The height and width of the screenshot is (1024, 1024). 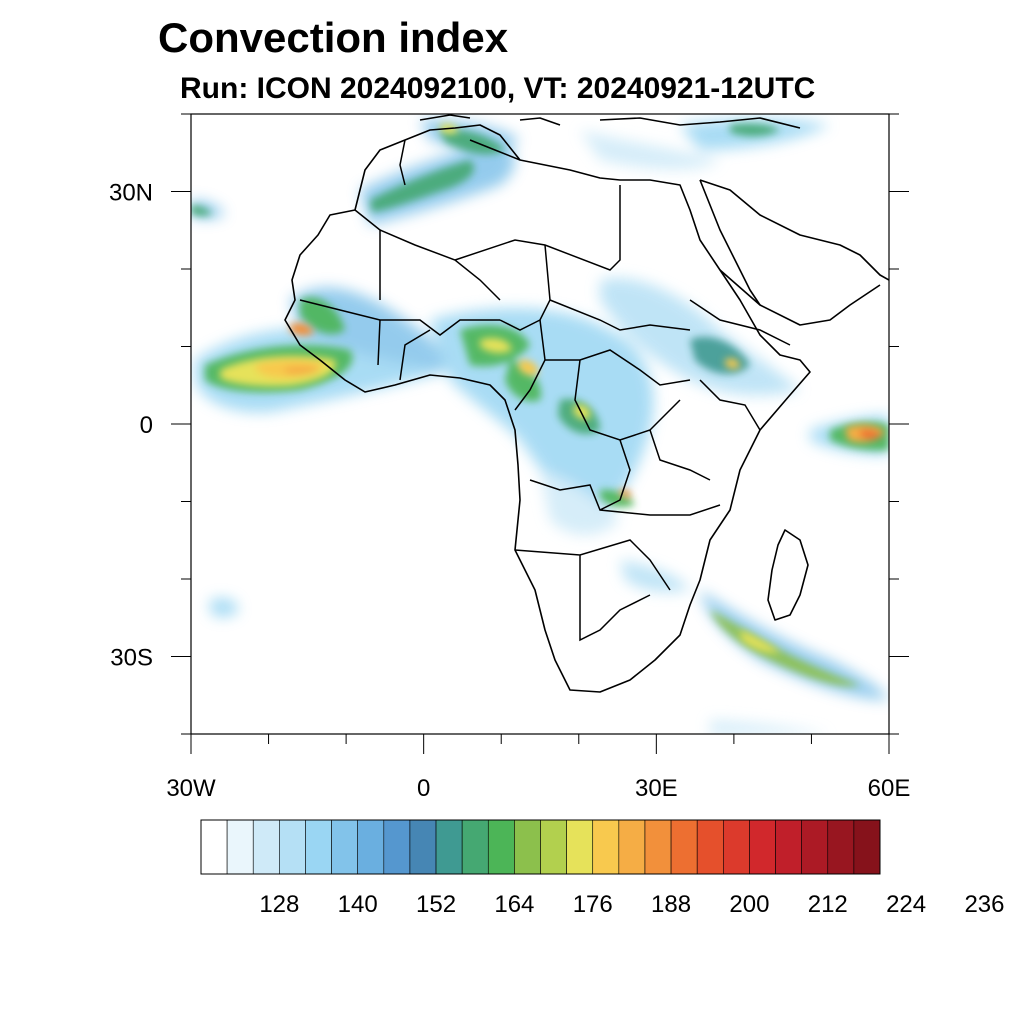 What do you see at coordinates (146, 425) in the screenshot?
I see `lat-tick-label: 0` at bounding box center [146, 425].